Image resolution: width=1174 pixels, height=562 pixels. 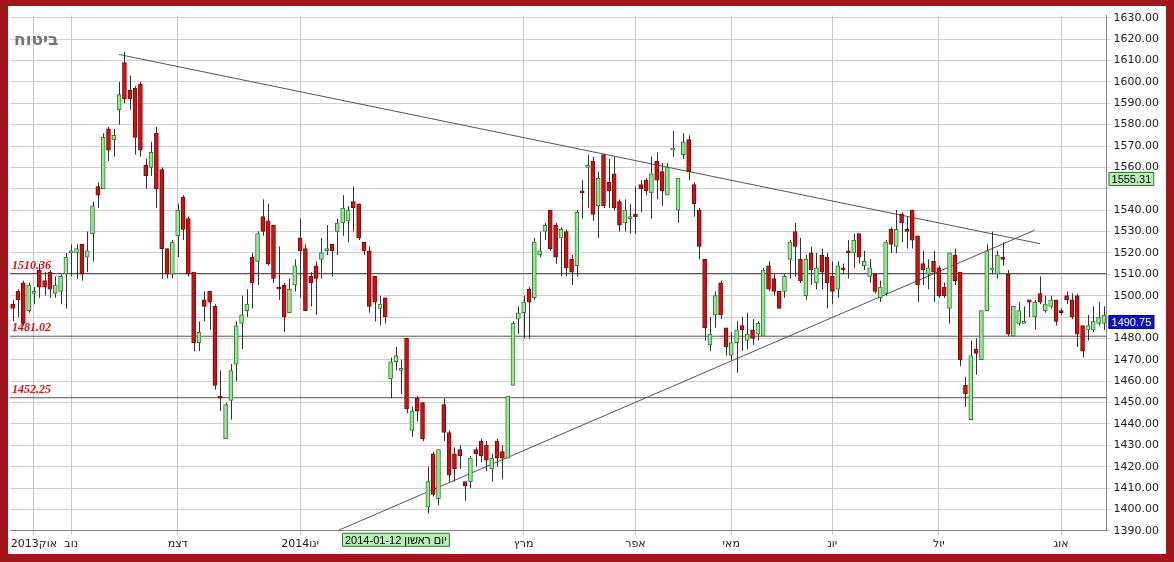 I want to click on y-tick-label: 1630.00, so click(x=1136, y=17).